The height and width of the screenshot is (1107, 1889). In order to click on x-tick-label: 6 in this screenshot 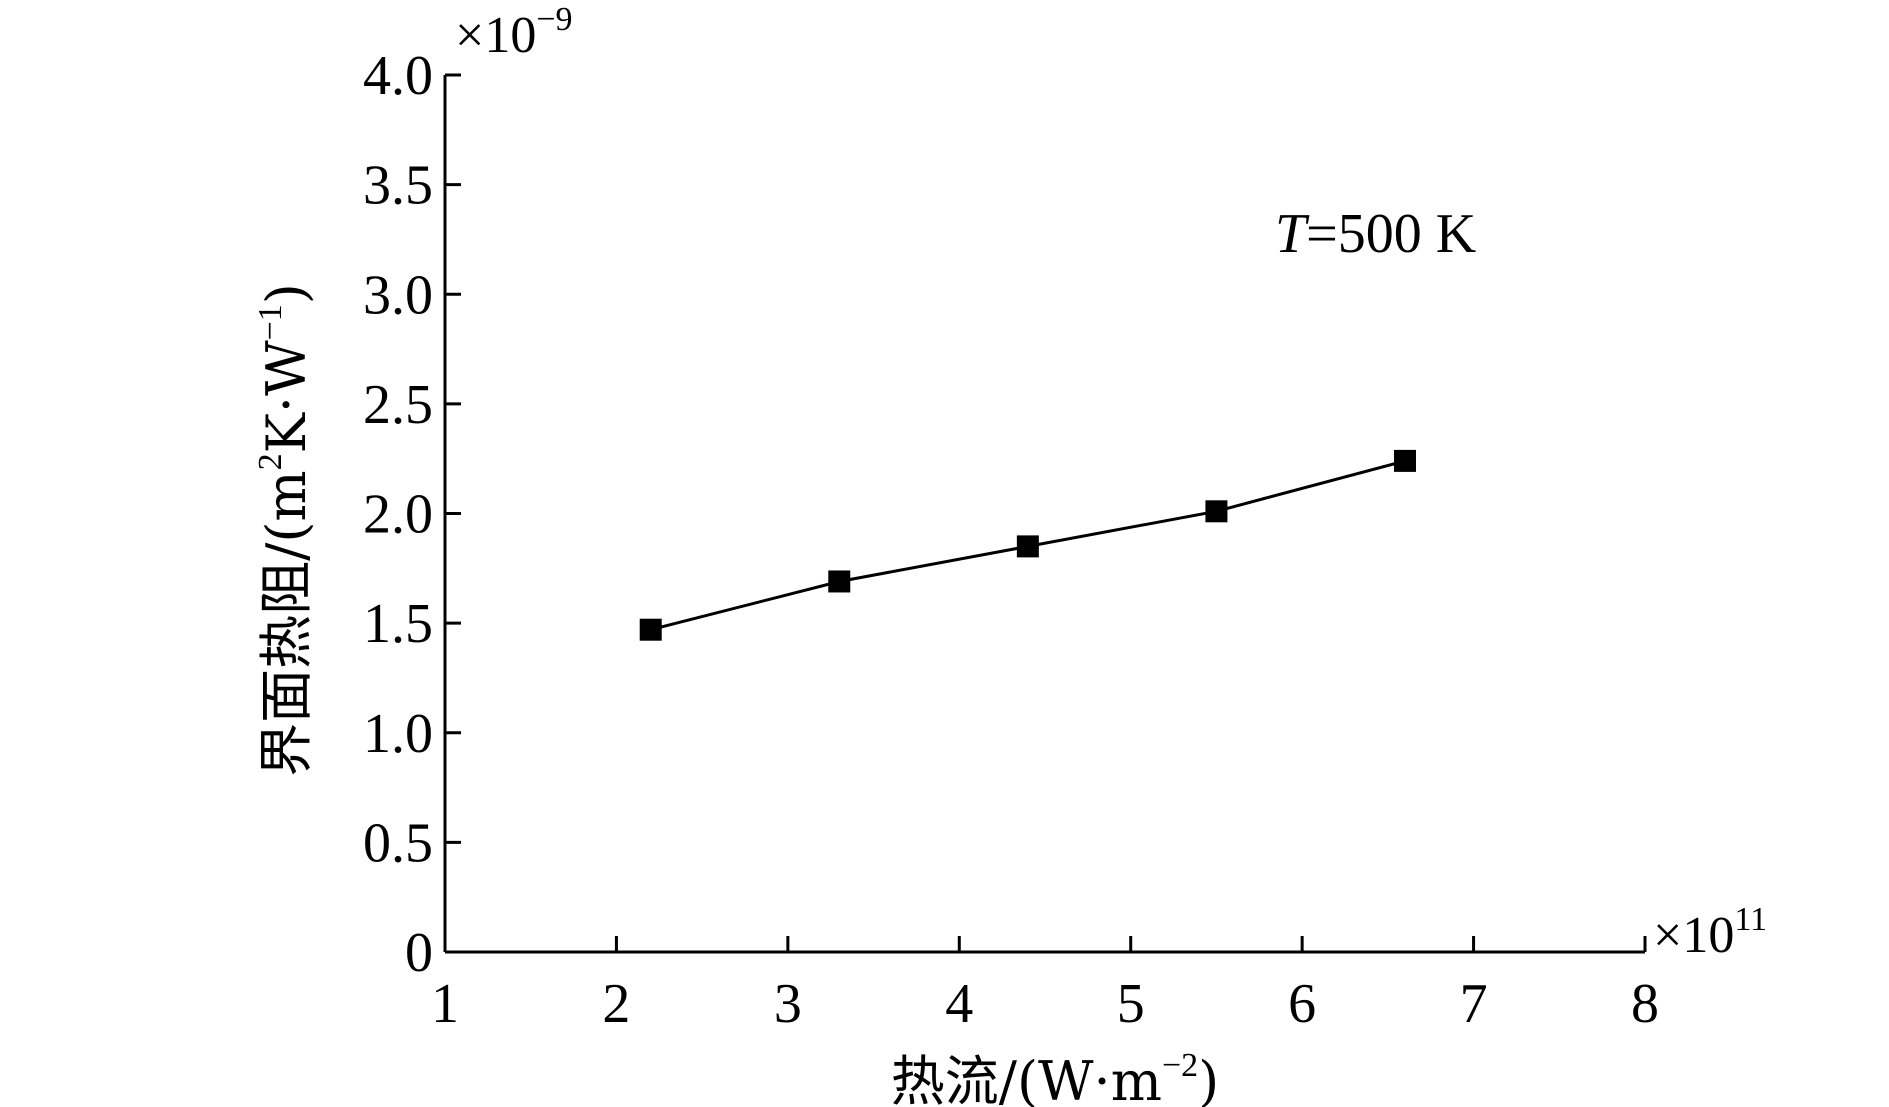, I will do `click(1302, 1004)`.